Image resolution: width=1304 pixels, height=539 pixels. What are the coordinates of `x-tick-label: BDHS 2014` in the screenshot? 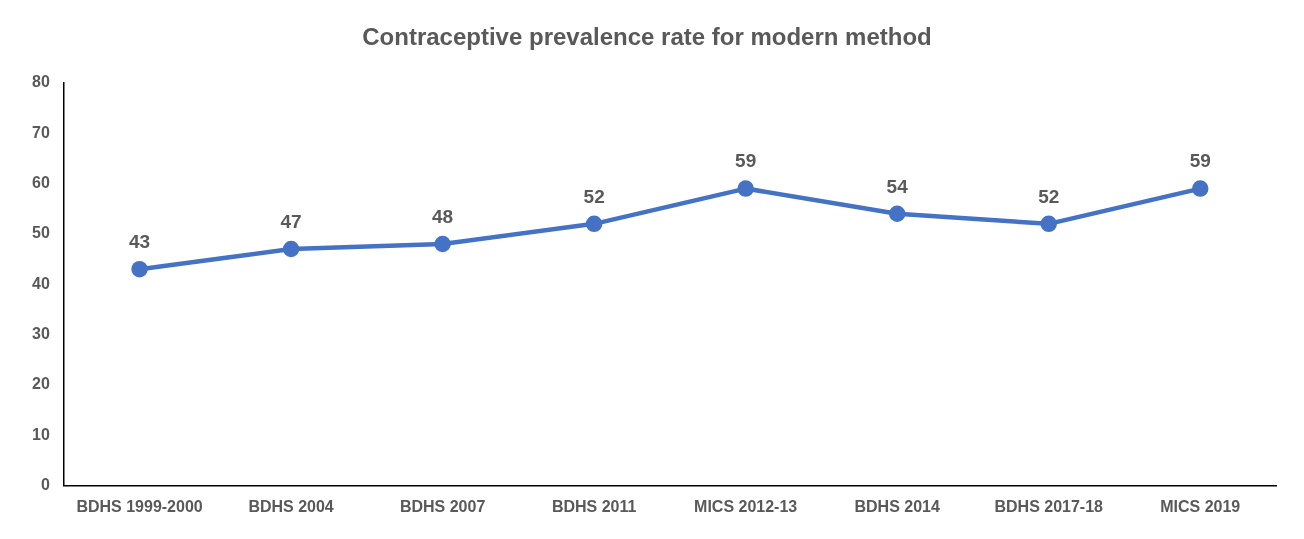 It's located at (897, 506).